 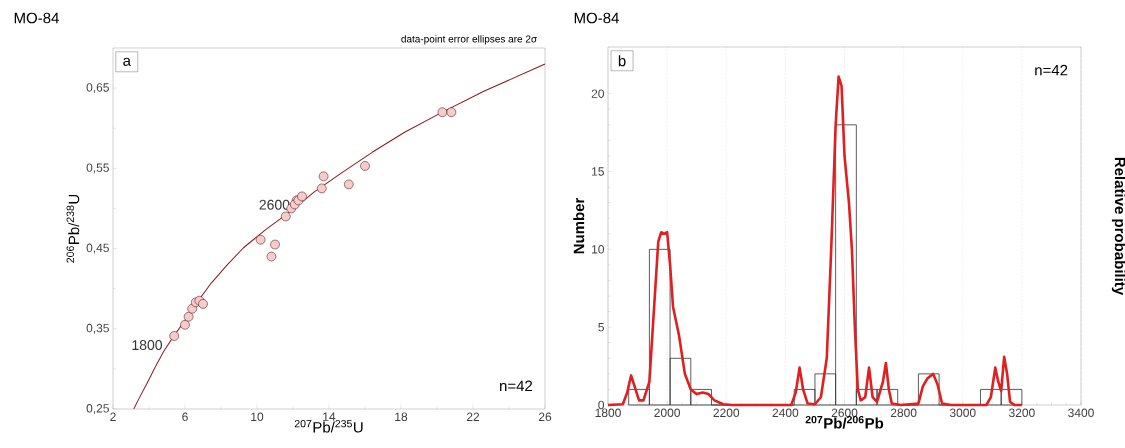 I want to click on x-tick-label: 3000, so click(x=962, y=413).